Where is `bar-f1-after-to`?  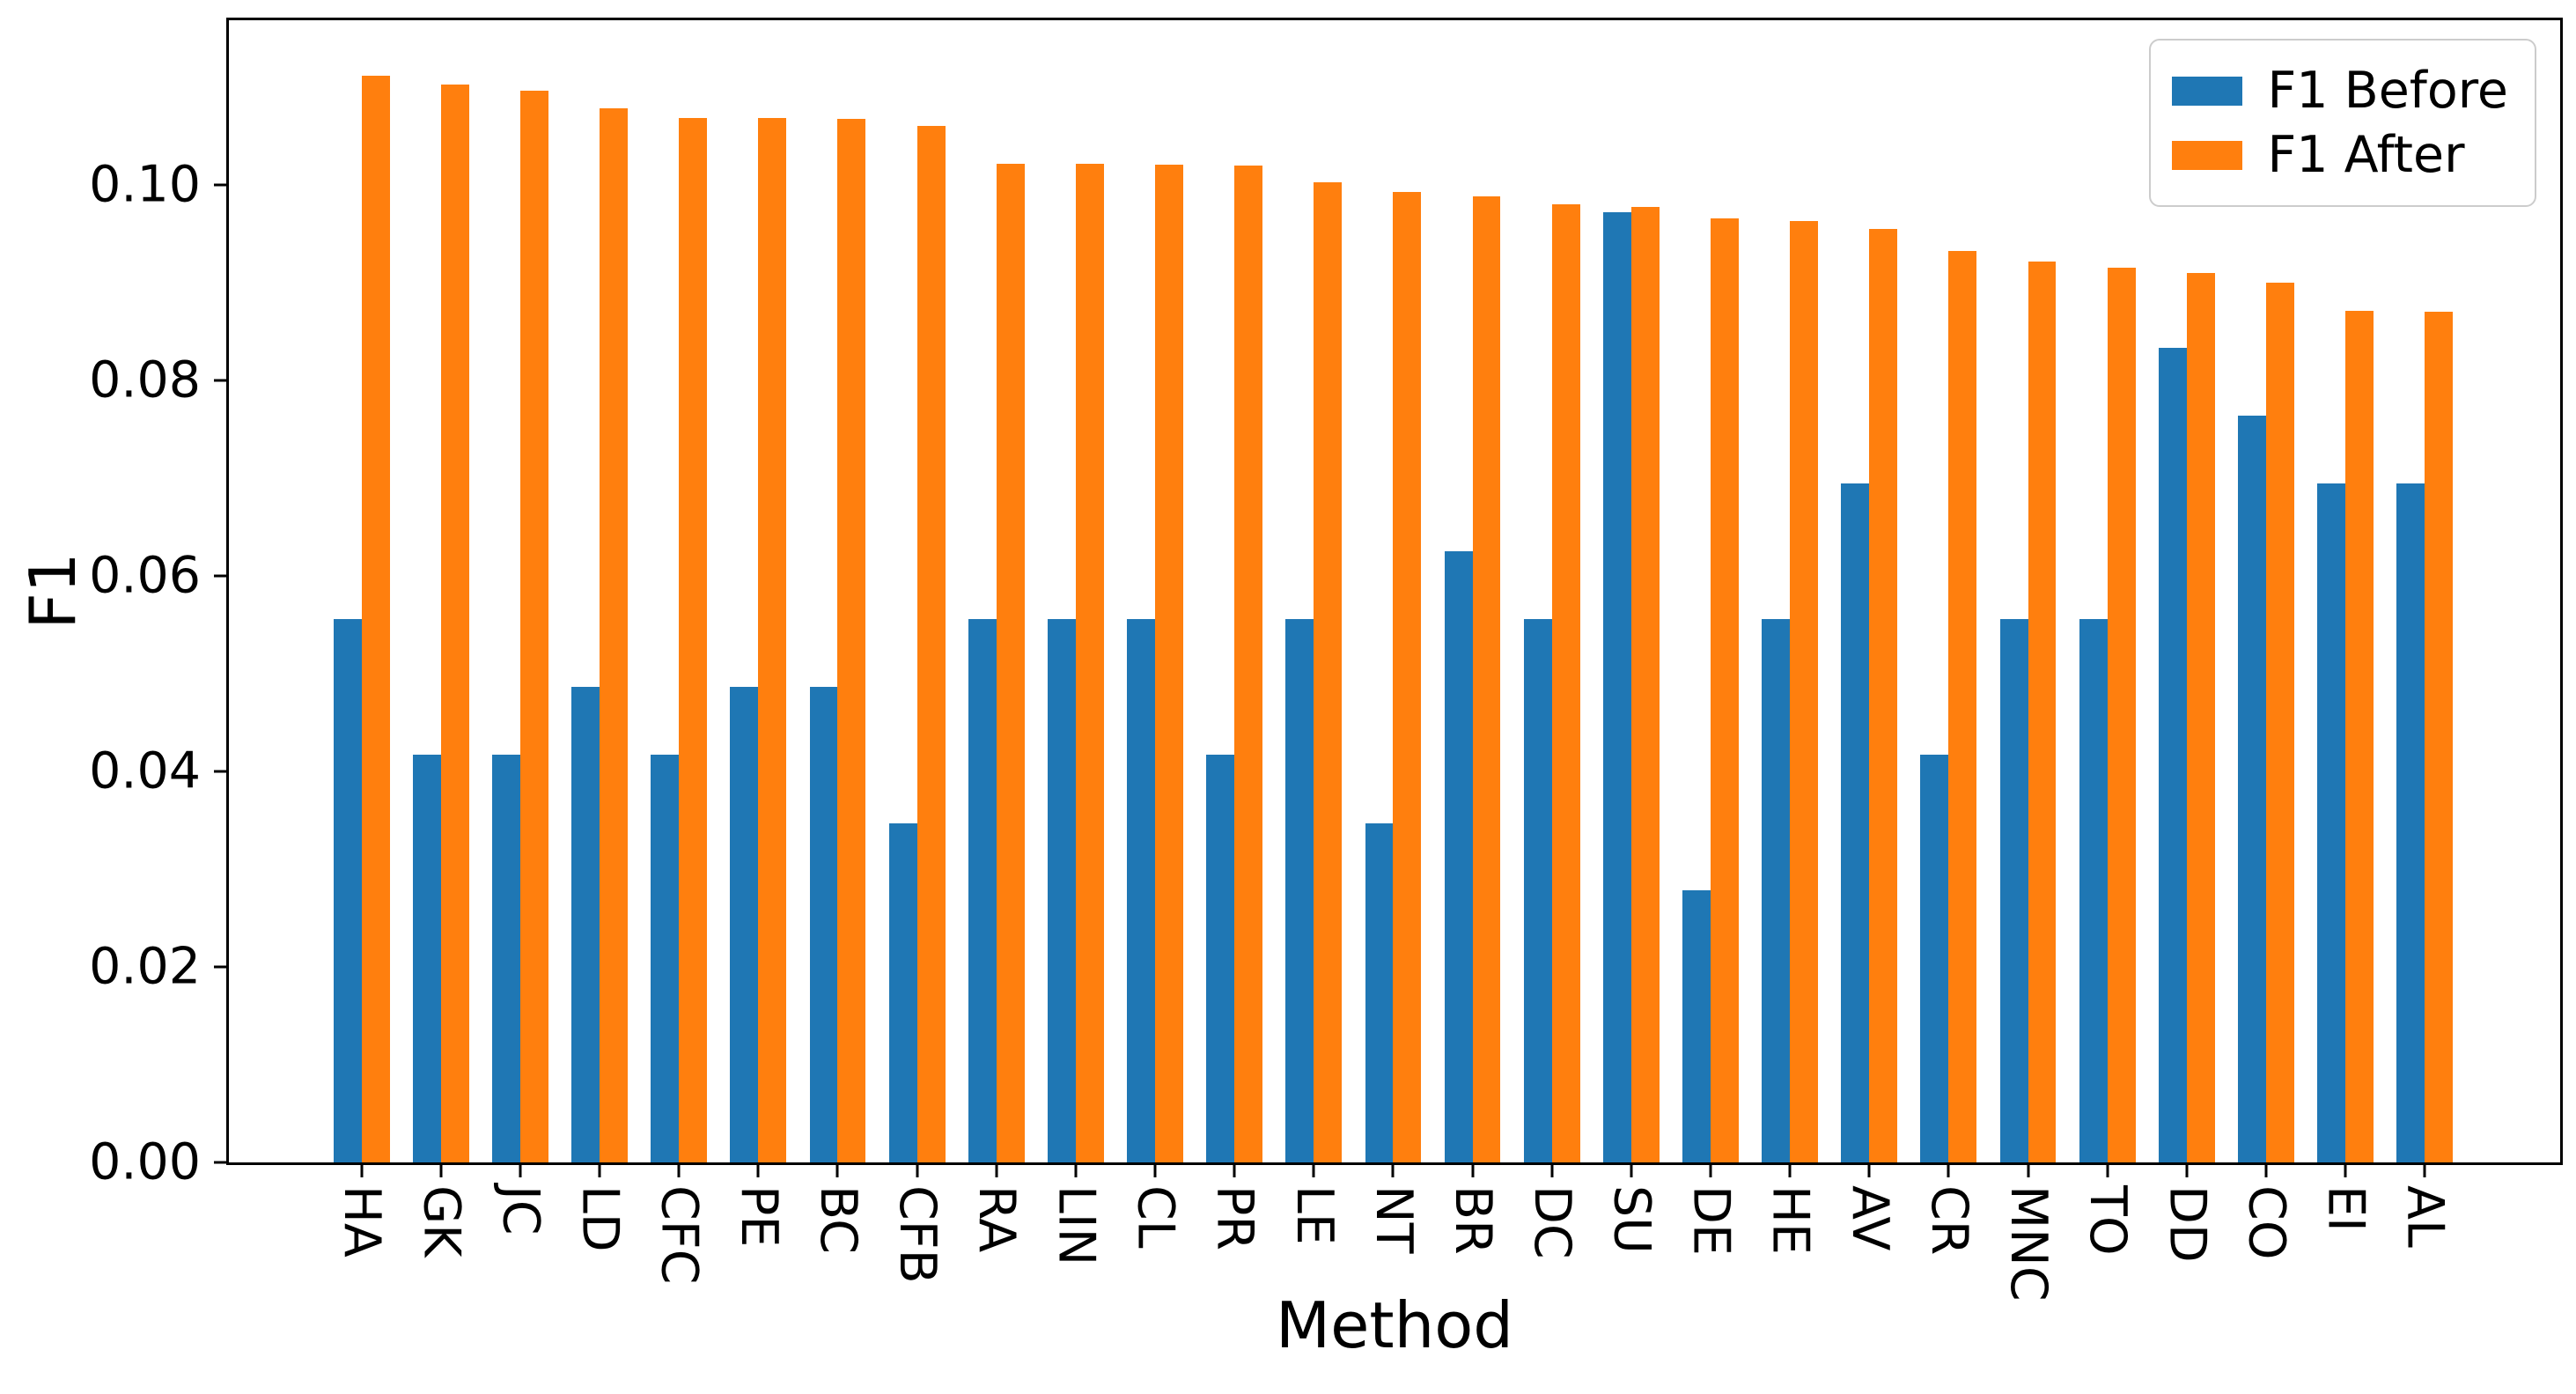
bar-f1-after-to is located at coordinates (2122, 714).